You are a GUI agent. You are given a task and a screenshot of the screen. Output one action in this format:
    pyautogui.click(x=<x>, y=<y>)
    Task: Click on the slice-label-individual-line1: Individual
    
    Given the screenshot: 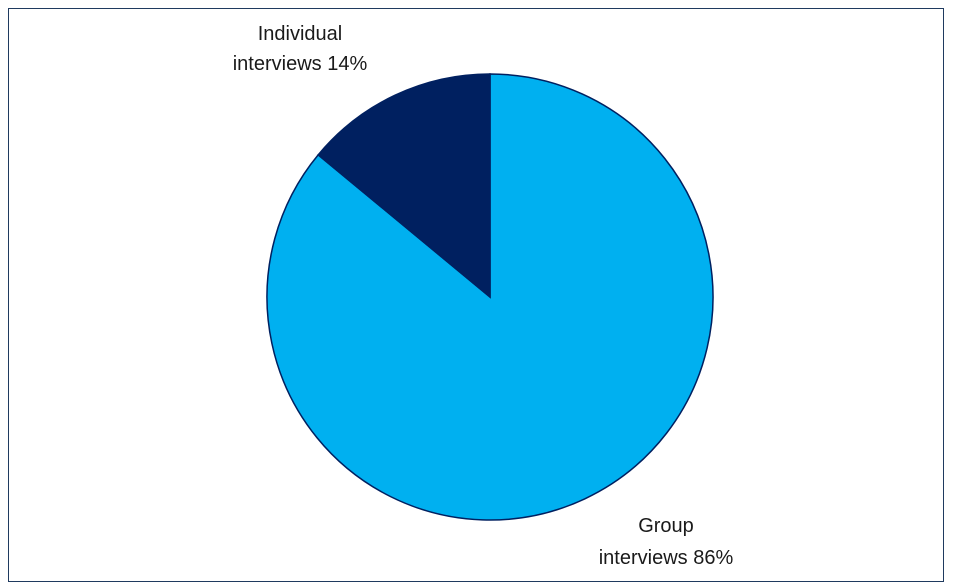 What is the action you would take?
    pyautogui.click(x=300, y=34)
    